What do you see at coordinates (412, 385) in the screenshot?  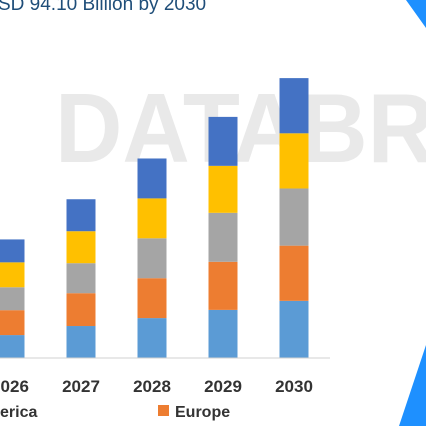 I see `corner-triangle-bottom` at bounding box center [412, 385].